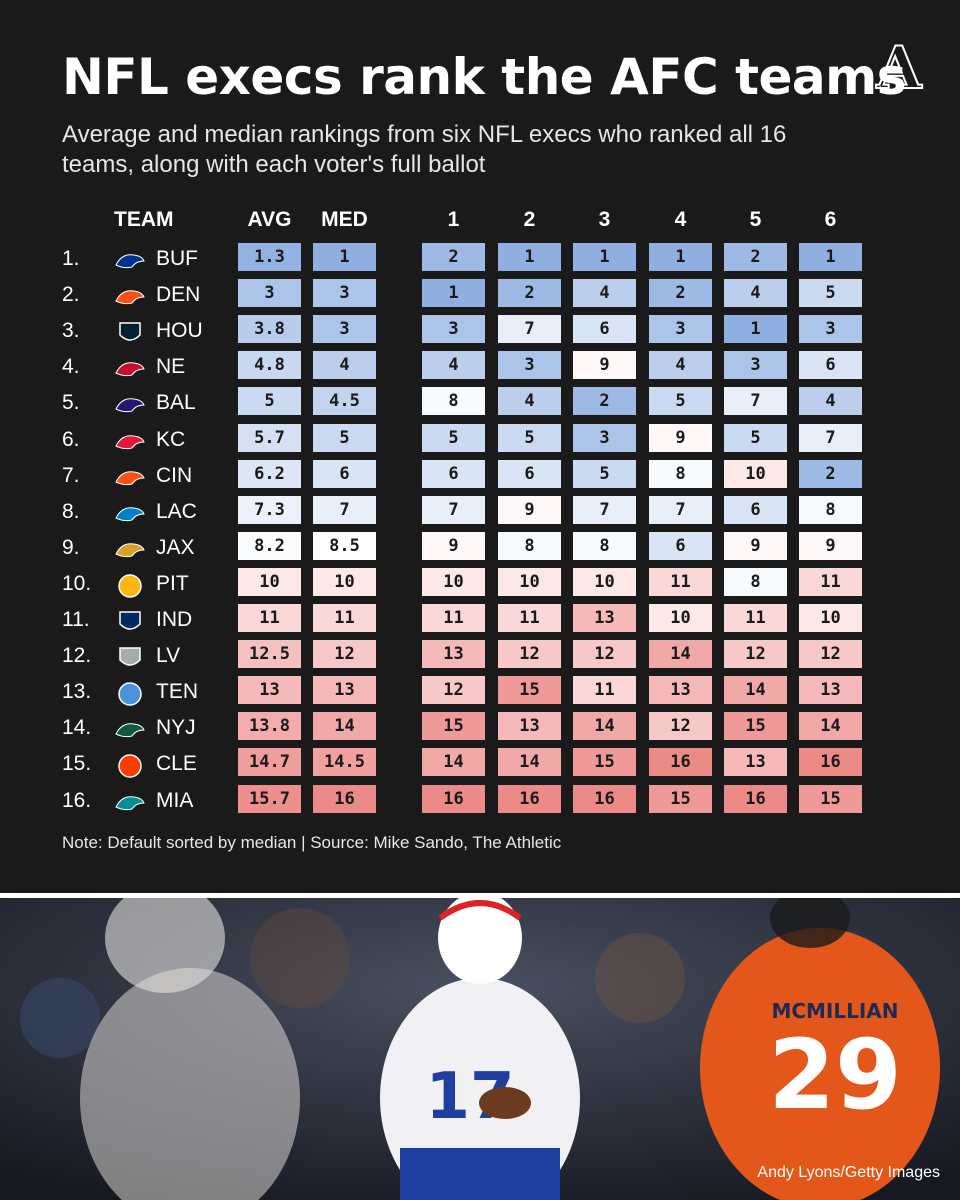 The image size is (960, 1200). I want to click on voter-2-cell: 16, so click(529, 798).